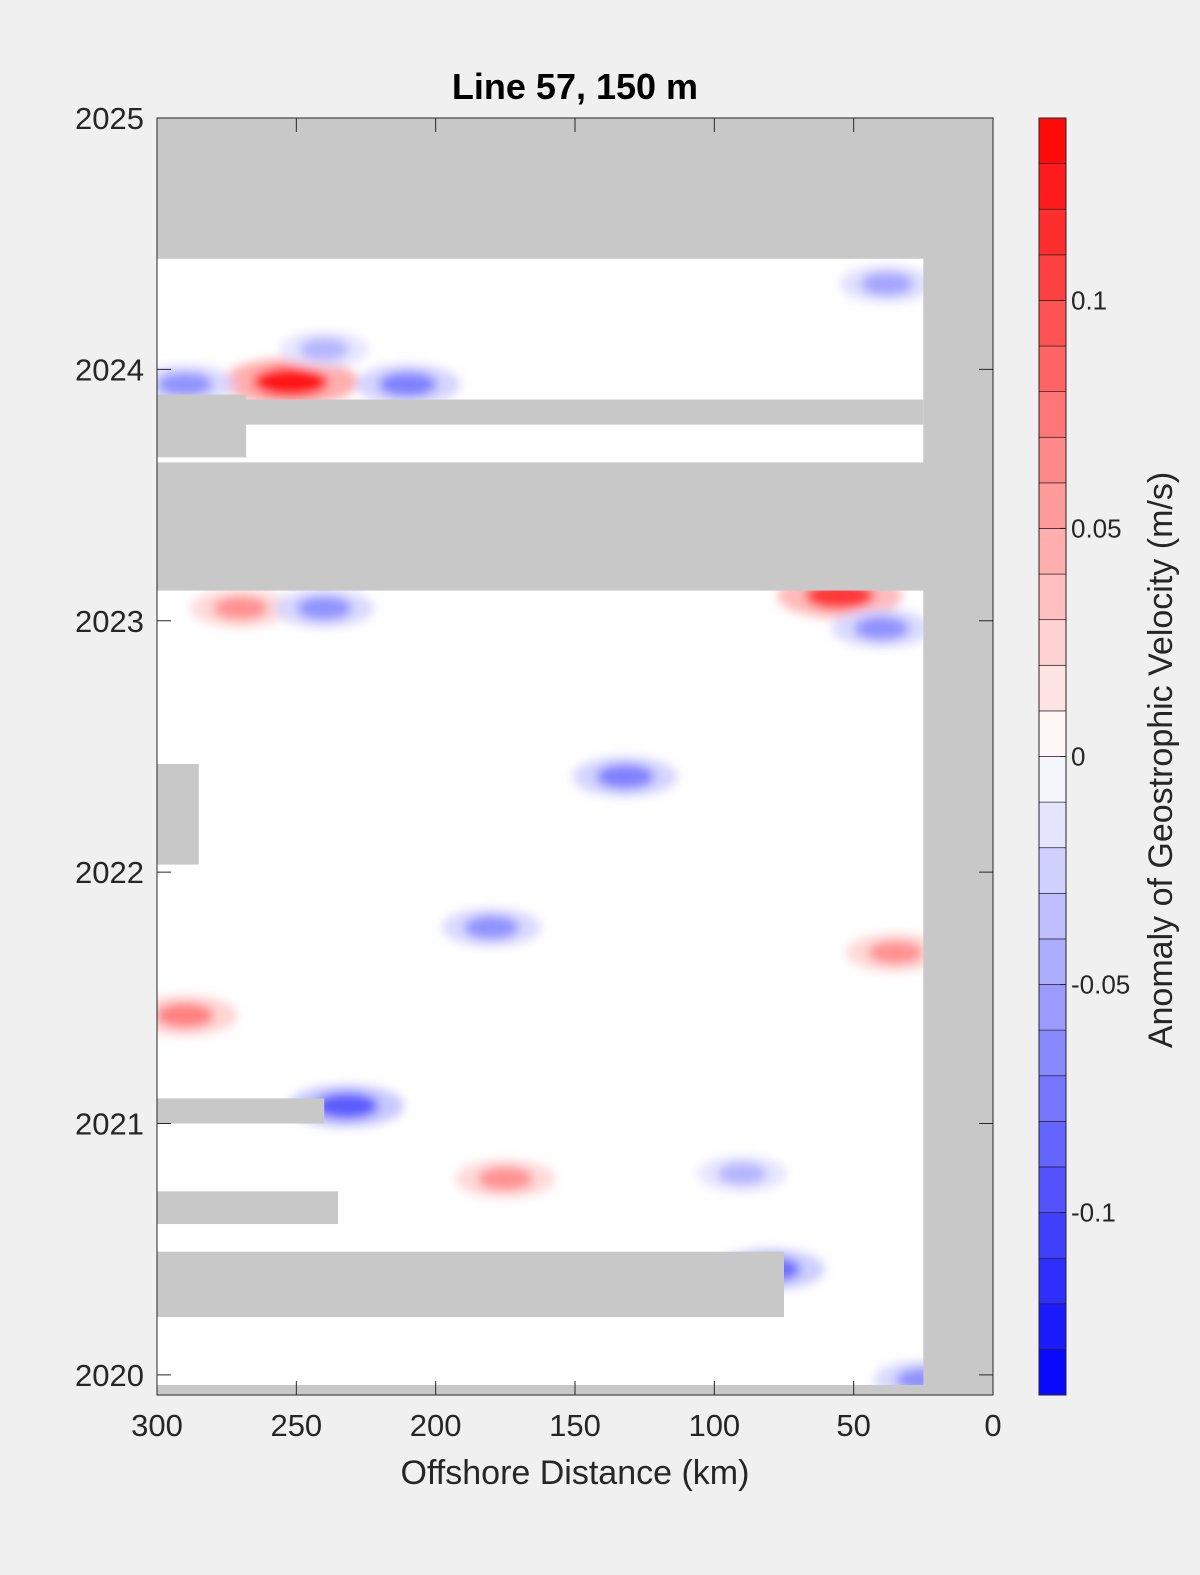  I want to click on missing-data-right, so click(958, 756).